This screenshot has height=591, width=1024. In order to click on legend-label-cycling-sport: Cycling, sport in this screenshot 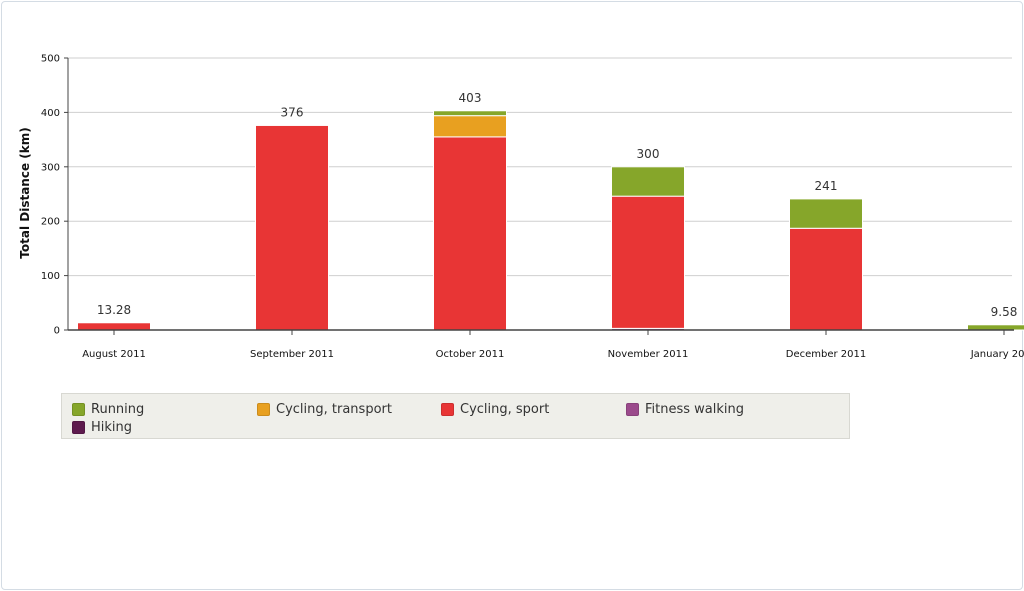, I will do `click(505, 409)`.